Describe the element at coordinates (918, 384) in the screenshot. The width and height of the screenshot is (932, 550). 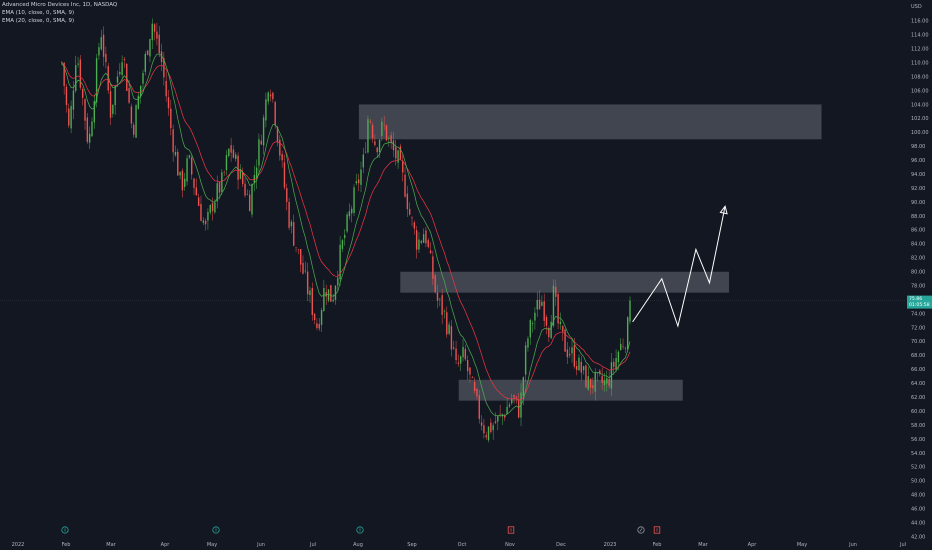
I see `price-tick-label: 64.00` at that location.